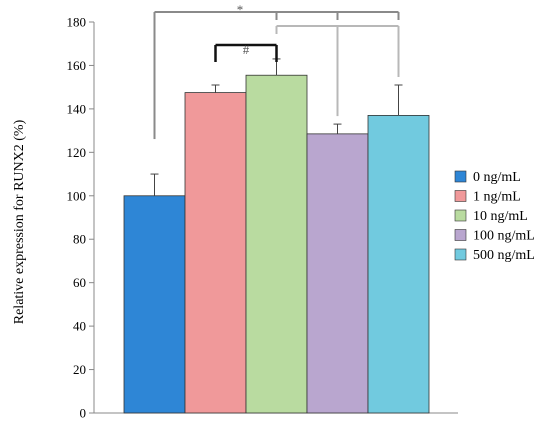  What do you see at coordinates (497, 197) in the screenshot?
I see `legend-label-1: 1 ng/mL` at bounding box center [497, 197].